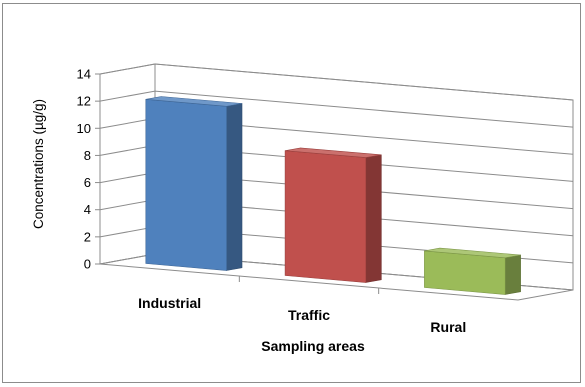 The height and width of the screenshot is (387, 585). What do you see at coordinates (38, 164) in the screenshot?
I see `y-axis-title: Concentrations (µg/g)` at bounding box center [38, 164].